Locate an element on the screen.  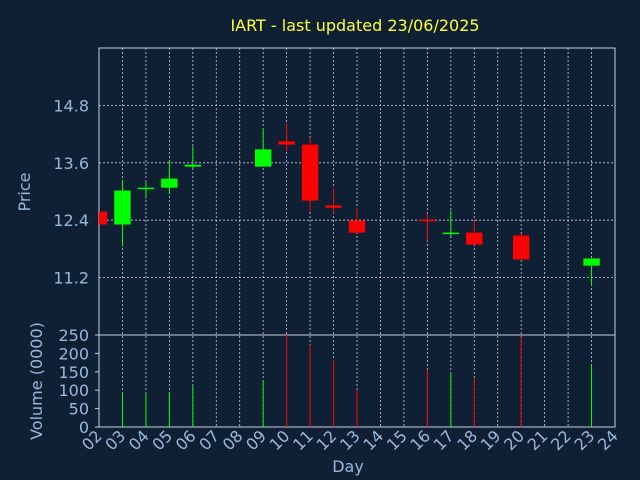
y2-axis-label: Volume (0000) is located at coordinates (36, 381).